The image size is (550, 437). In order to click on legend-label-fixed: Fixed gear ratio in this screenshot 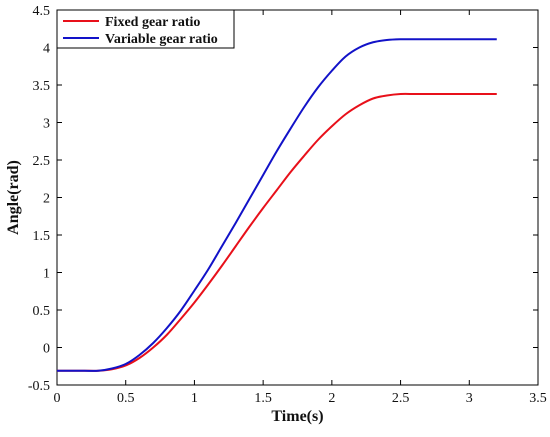, I will do `click(152, 22)`.